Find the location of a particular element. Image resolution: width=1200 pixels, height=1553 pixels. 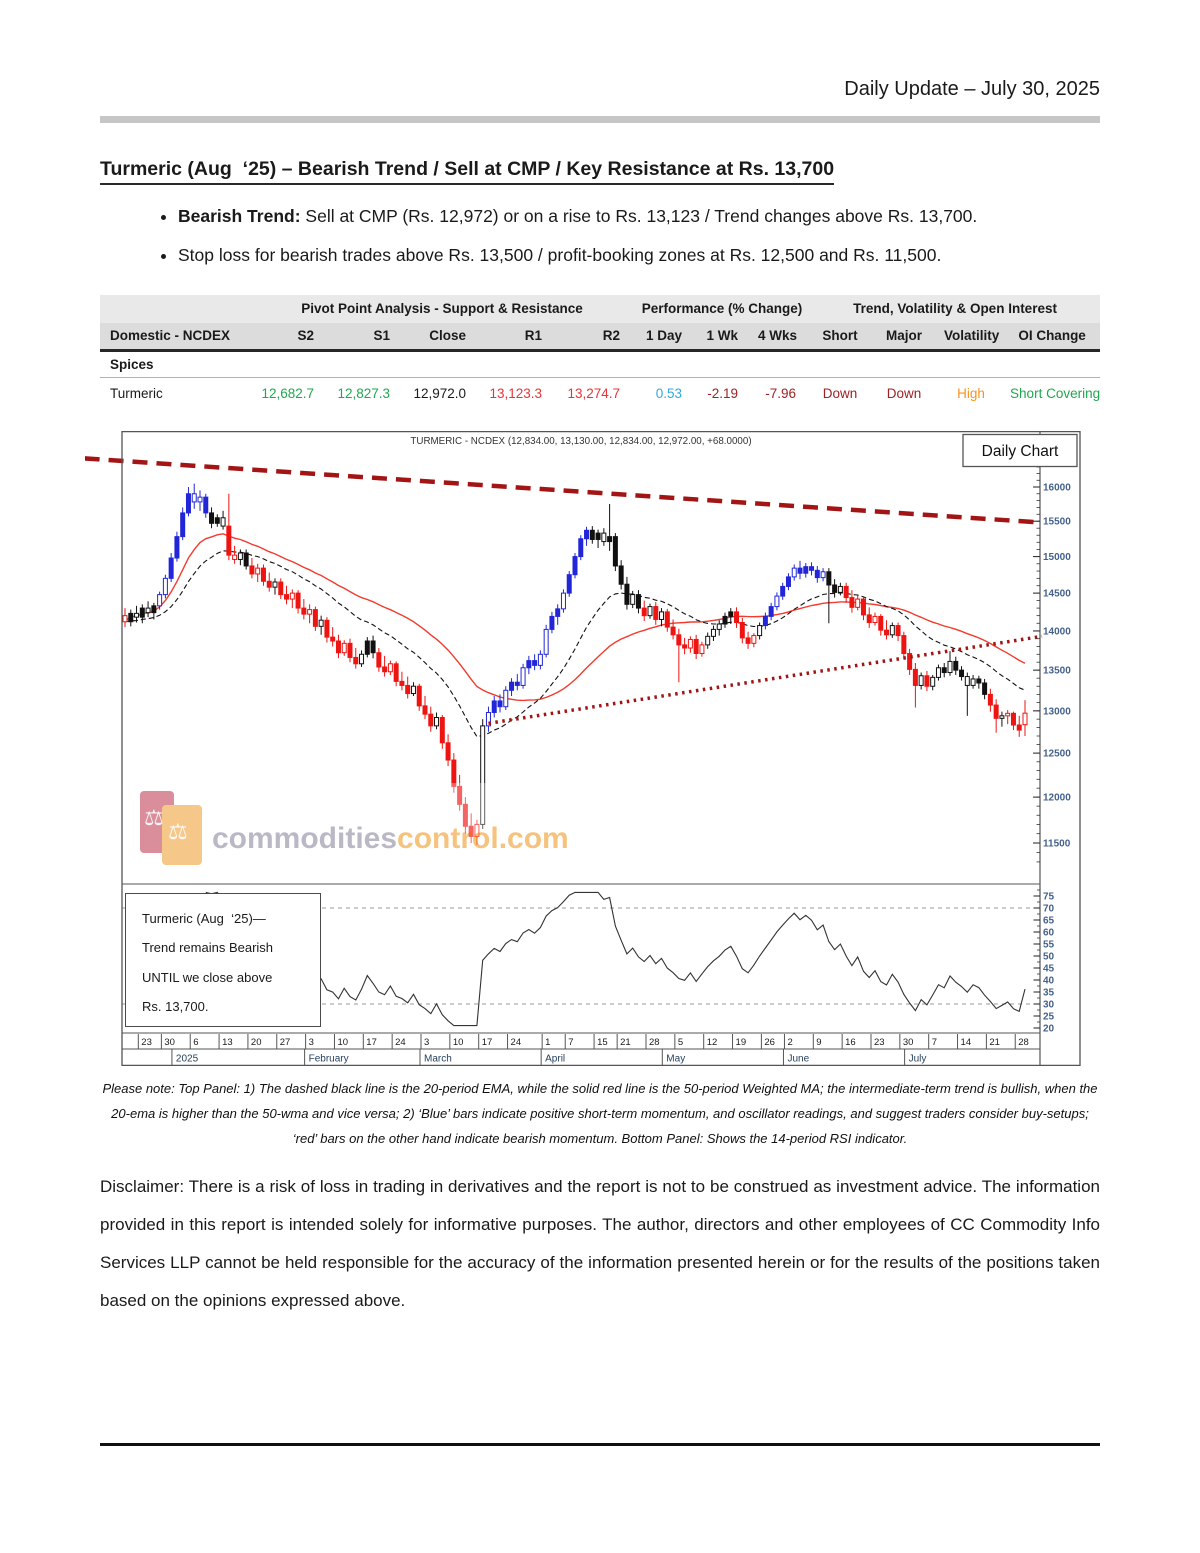

group-header-trend: Trend, Volatility & Open Interest is located at coordinates (955, 308).